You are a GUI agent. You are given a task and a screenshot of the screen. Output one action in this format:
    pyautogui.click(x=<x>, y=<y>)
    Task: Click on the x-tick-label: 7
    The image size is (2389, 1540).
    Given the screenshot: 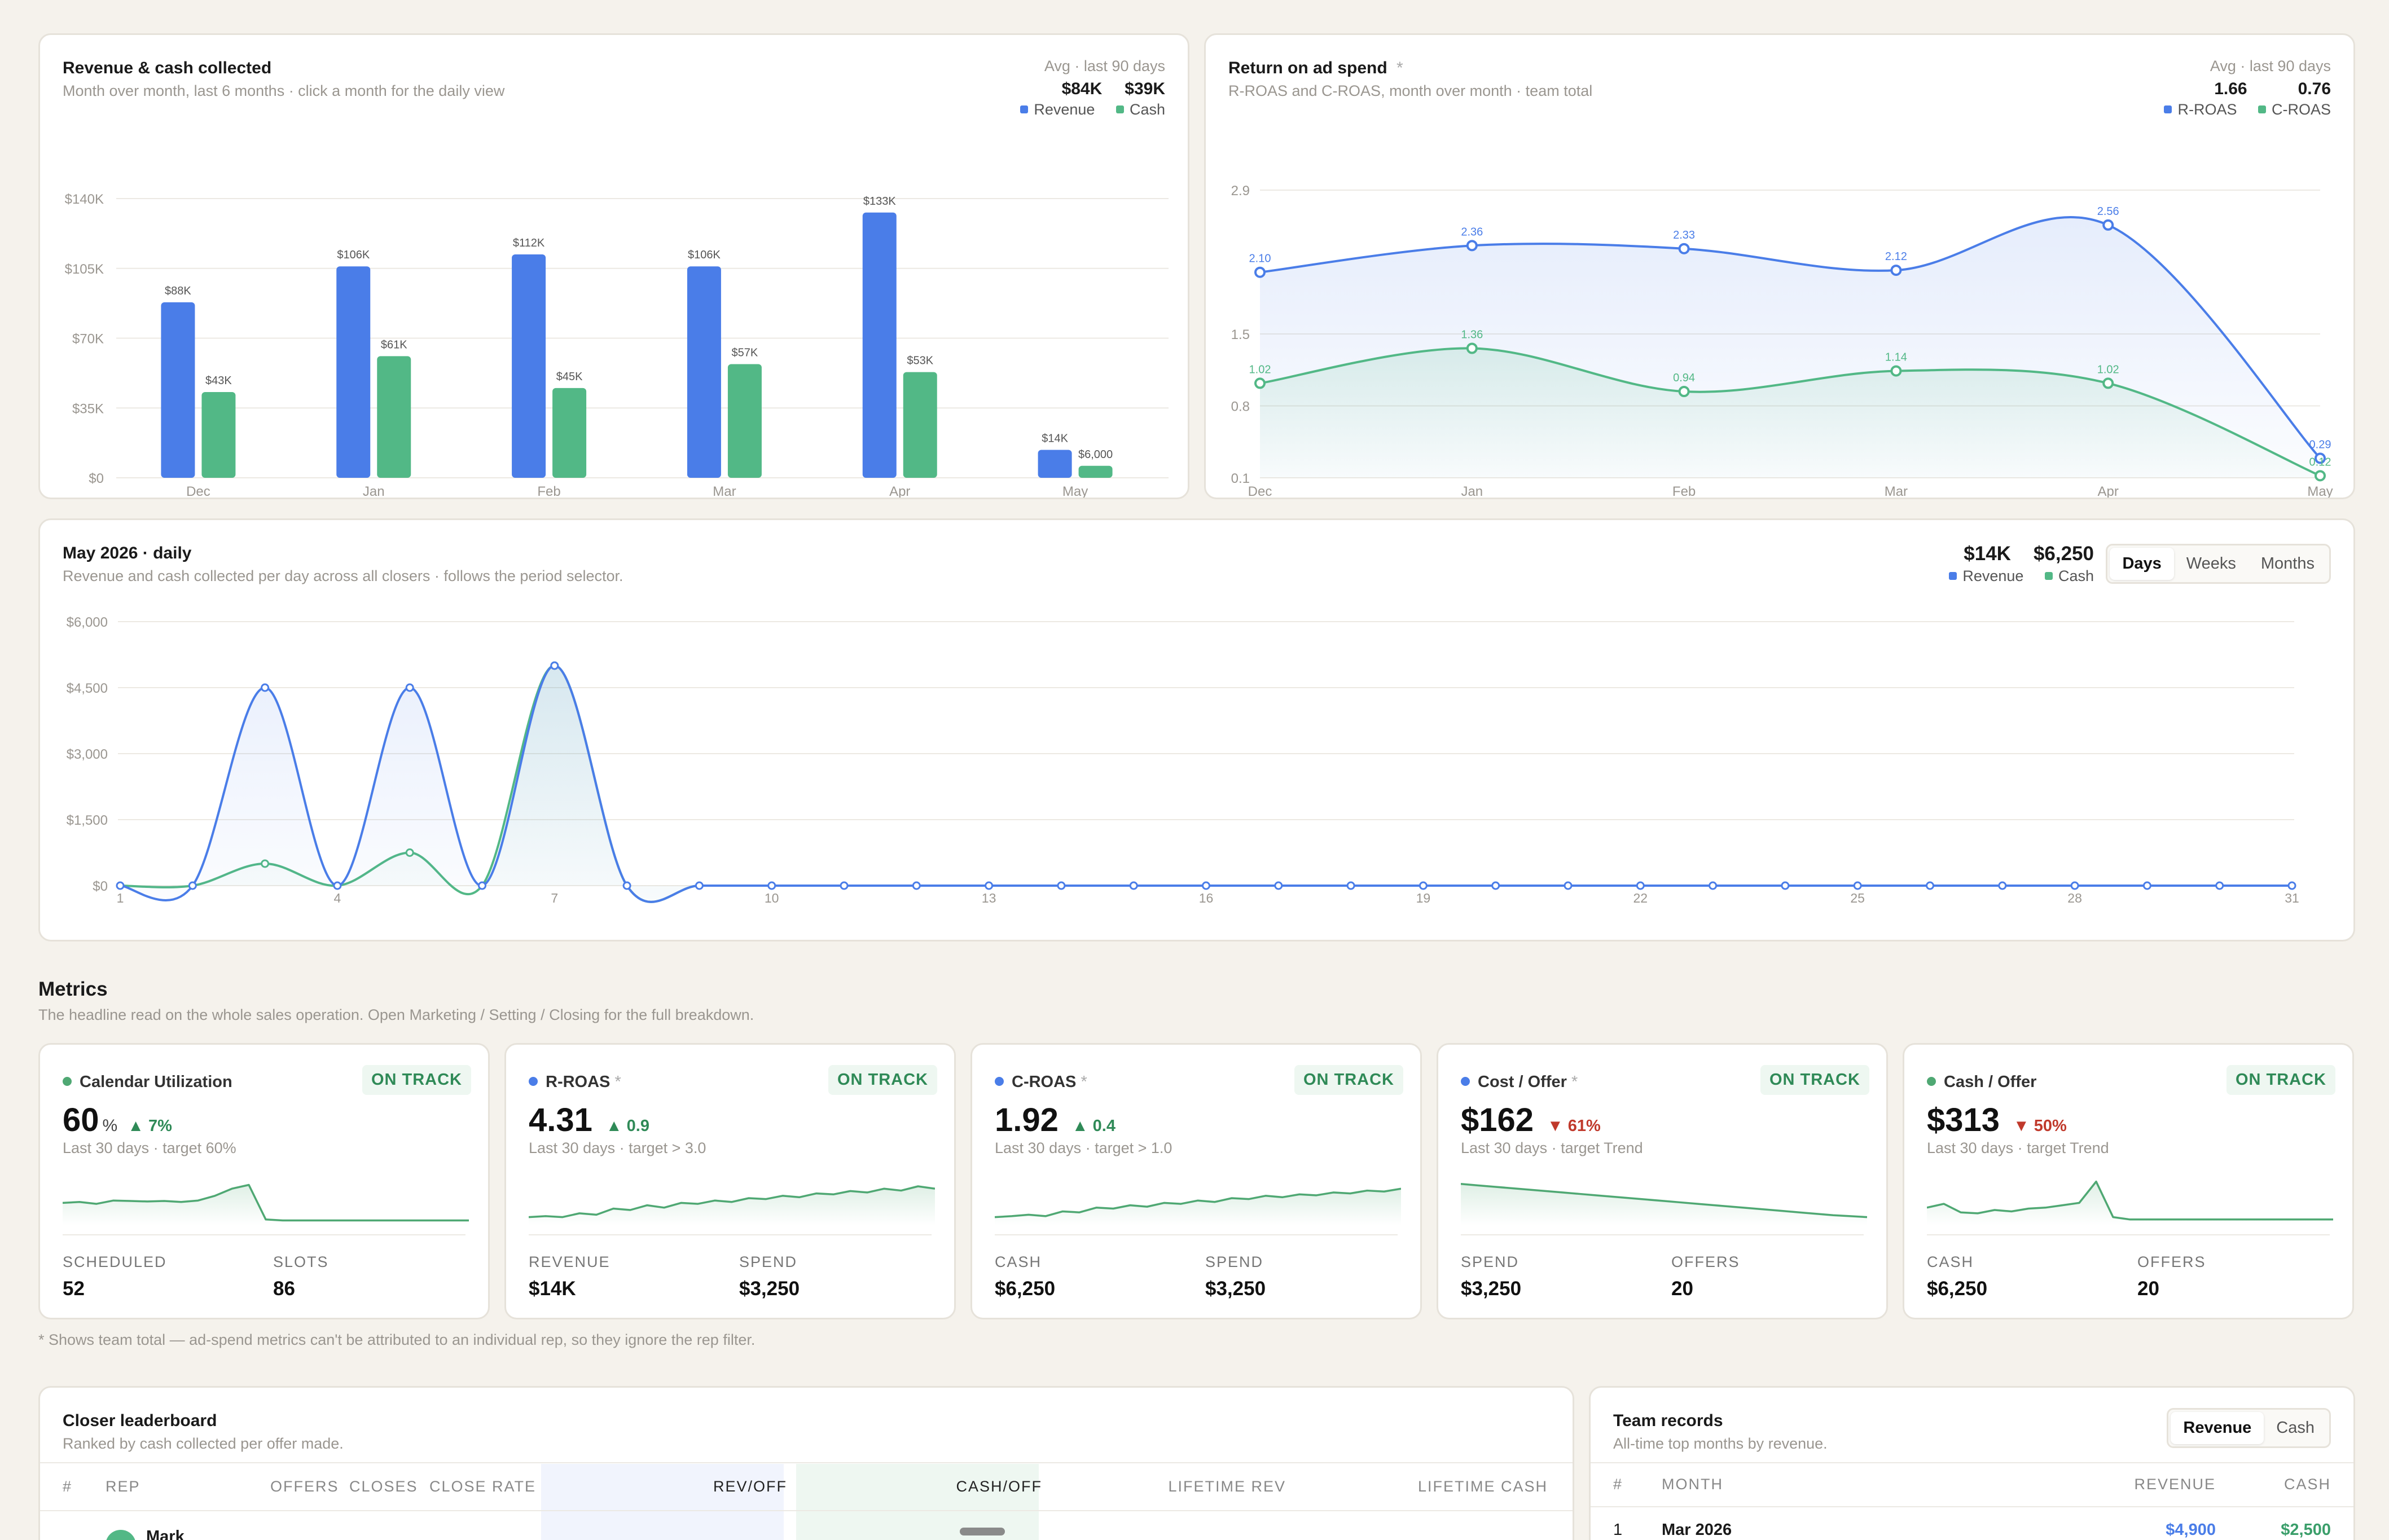 What is the action you would take?
    pyautogui.click(x=555, y=898)
    